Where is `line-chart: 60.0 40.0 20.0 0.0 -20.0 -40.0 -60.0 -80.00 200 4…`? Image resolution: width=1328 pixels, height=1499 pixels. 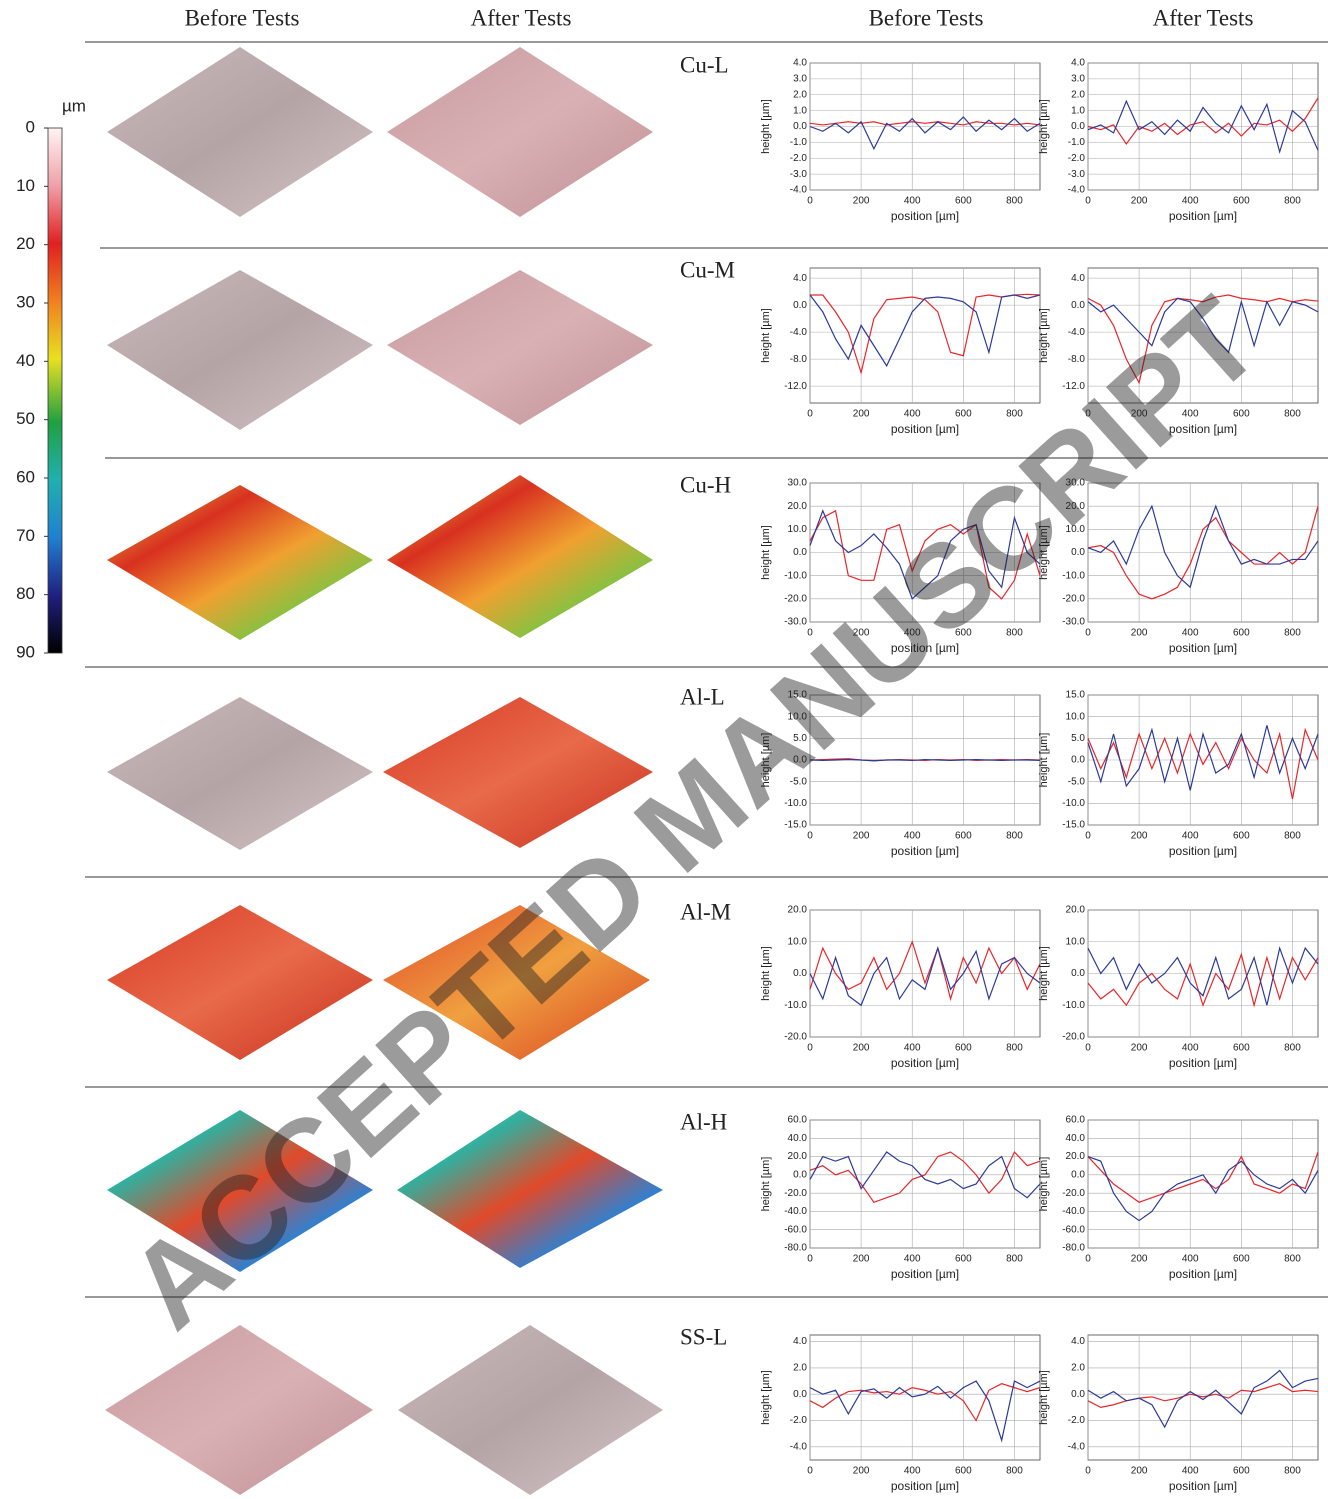
line-chart: 60.0 40.0 20.0 0.0 -20.0 -40.0 -60.0 -80.00 200 4… is located at coordinates (900, 1198).